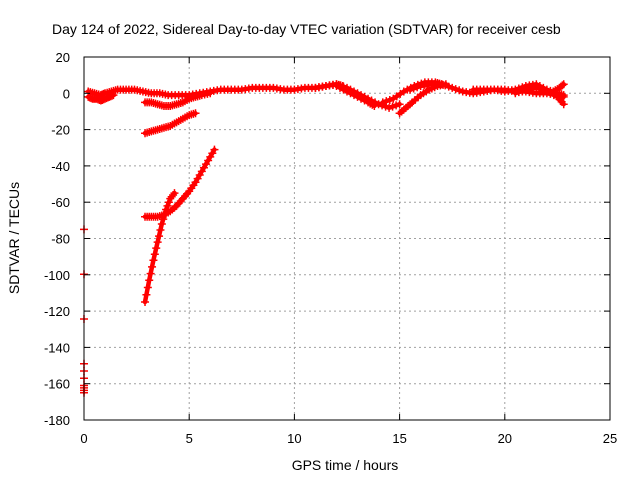 This screenshot has height=480, width=640. What do you see at coordinates (60, 130) in the screenshot?
I see `y-tick-label: -20` at bounding box center [60, 130].